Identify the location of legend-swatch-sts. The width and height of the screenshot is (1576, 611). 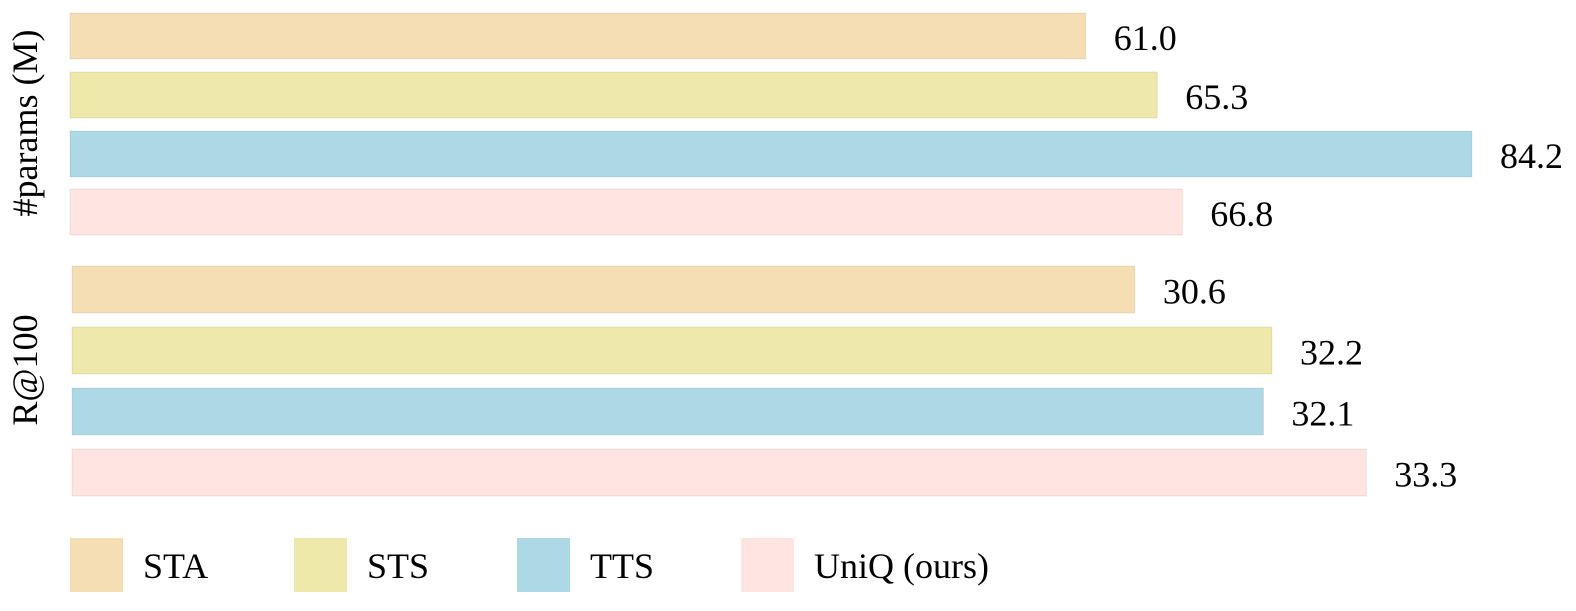
(320, 565).